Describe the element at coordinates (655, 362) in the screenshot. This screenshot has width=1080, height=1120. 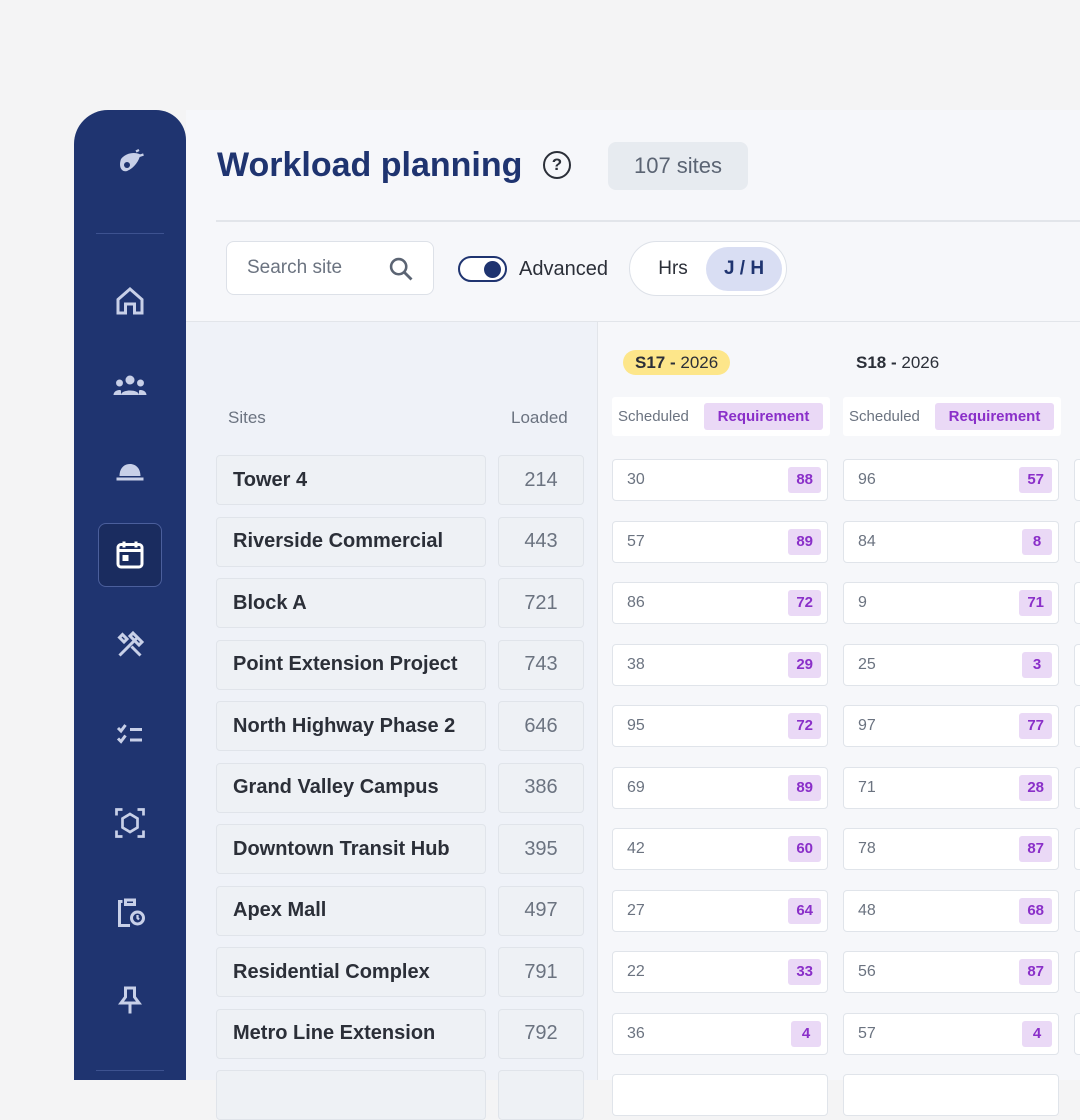
I see `week-code: S17 -` at that location.